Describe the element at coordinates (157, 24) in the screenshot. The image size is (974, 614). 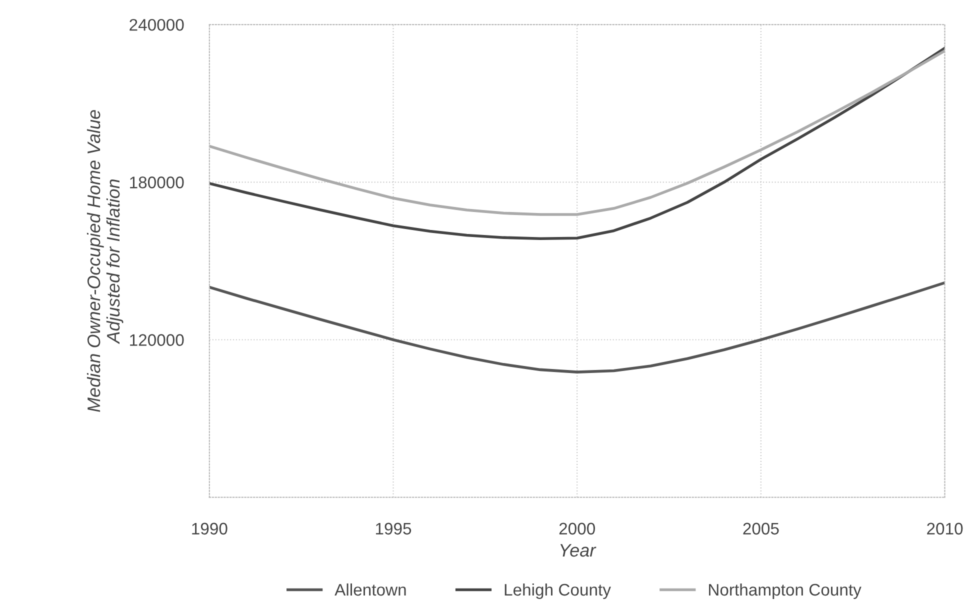
I see `y-tick-label: 240000` at that location.